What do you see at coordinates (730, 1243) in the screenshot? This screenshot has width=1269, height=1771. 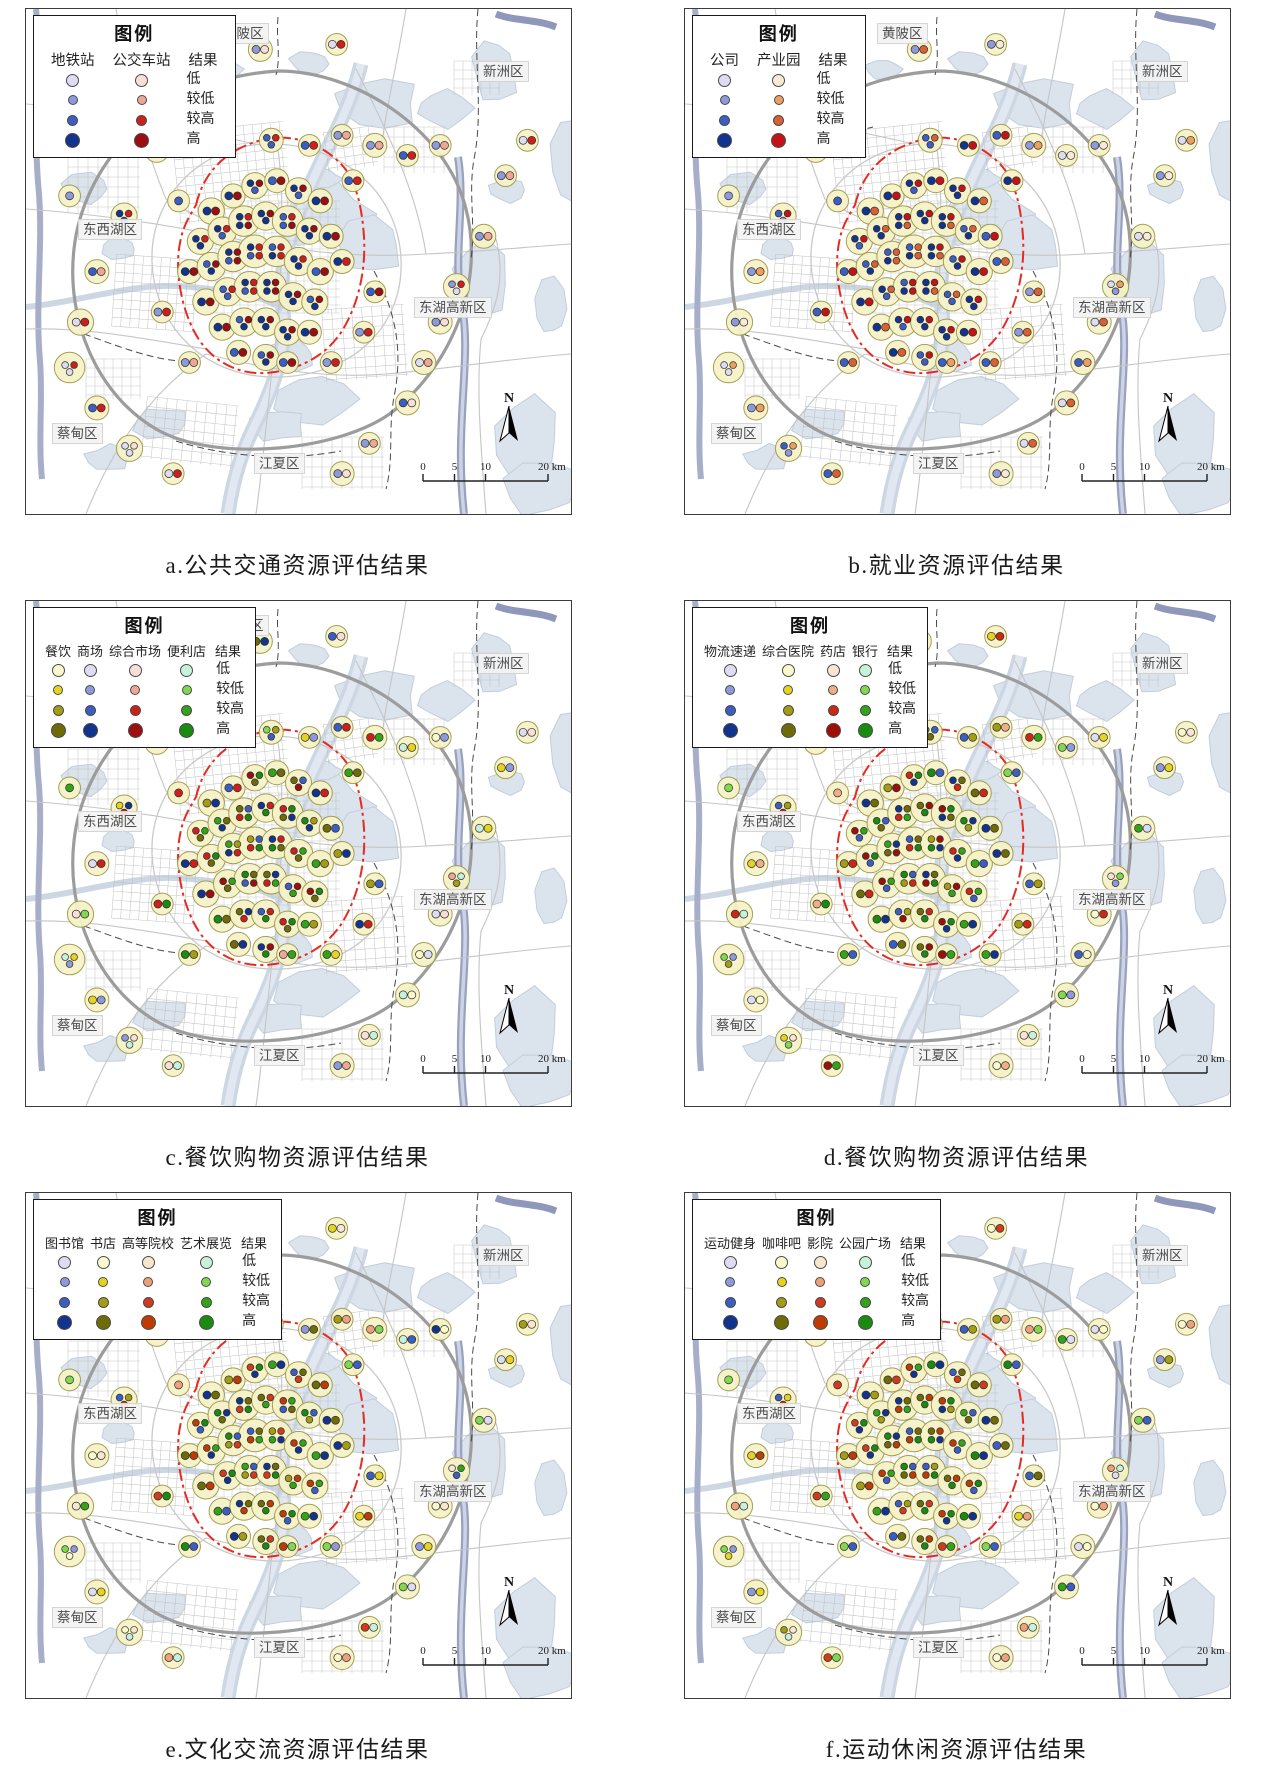 I see `legend-col-header: 运动健身` at bounding box center [730, 1243].